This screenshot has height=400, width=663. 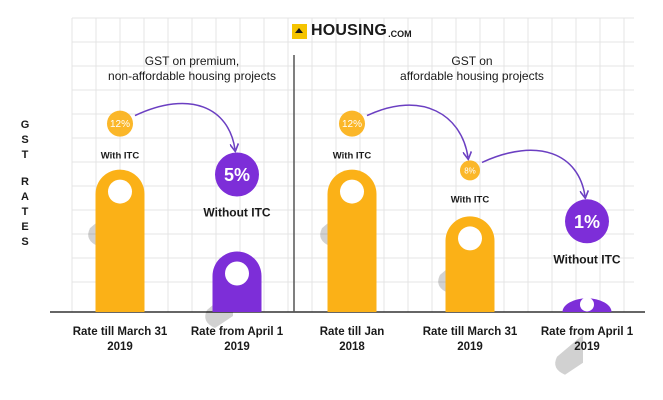 I want to click on y-title-gap, so click(x=25, y=169).